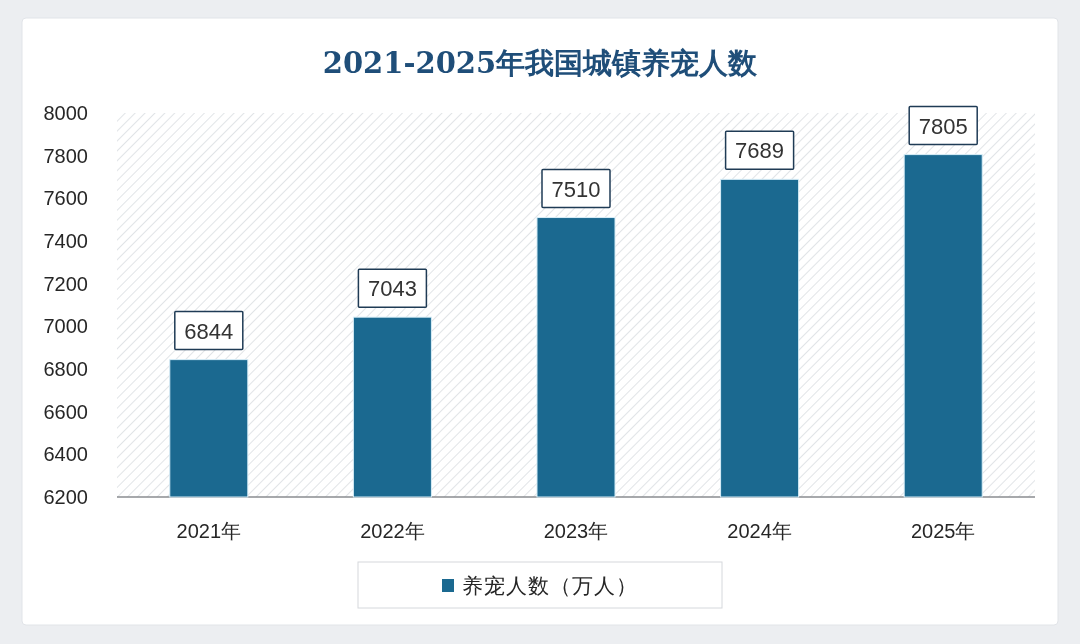 The width and height of the screenshot is (1080, 644). What do you see at coordinates (576, 189) in the screenshot?
I see `data-label: 7510` at bounding box center [576, 189].